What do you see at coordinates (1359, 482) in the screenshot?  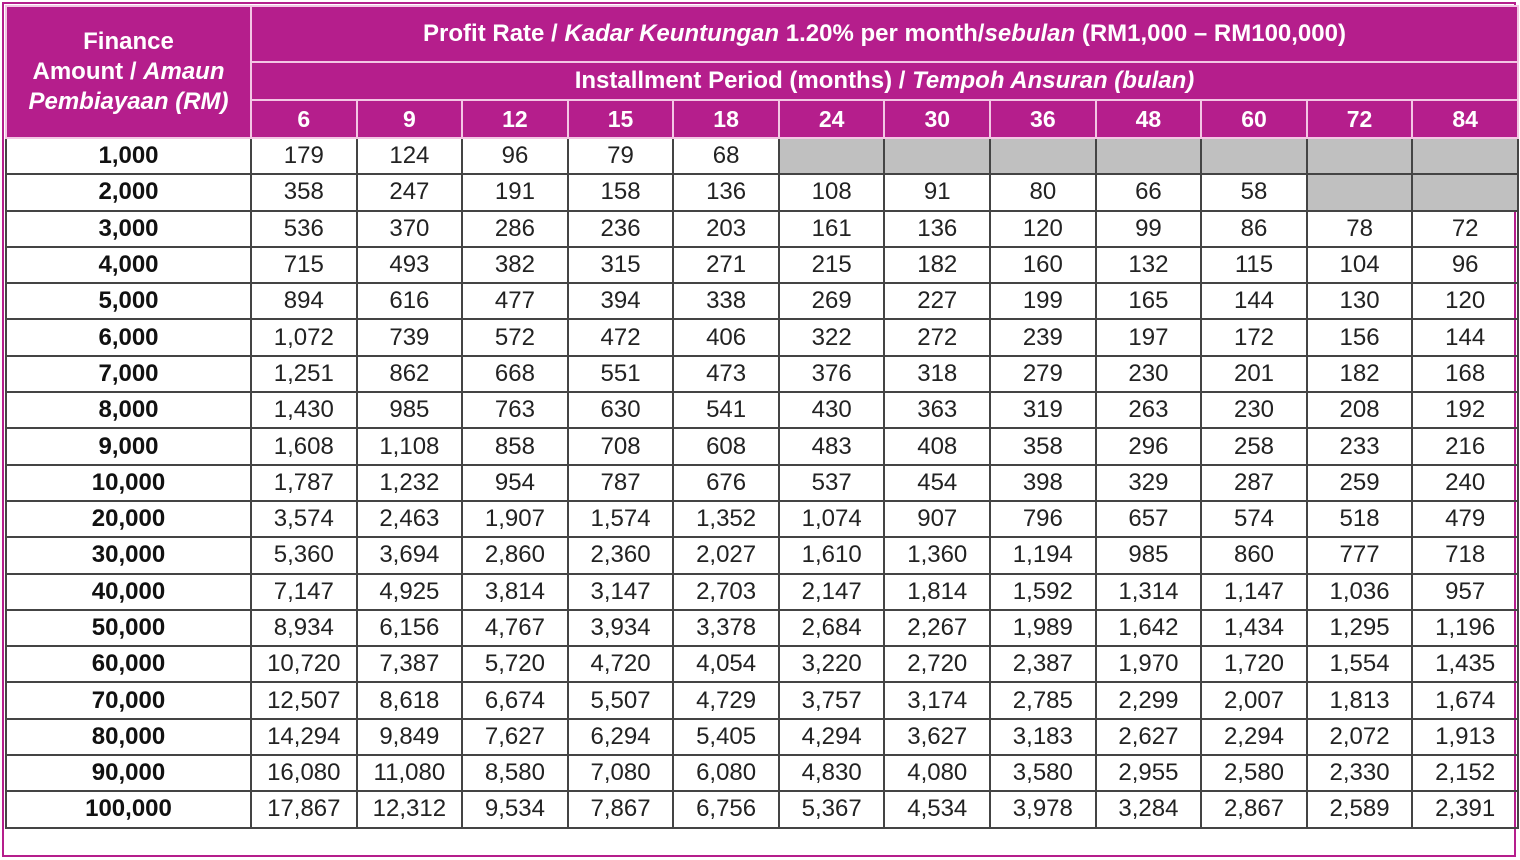 I see `installment-cell: 259` at bounding box center [1359, 482].